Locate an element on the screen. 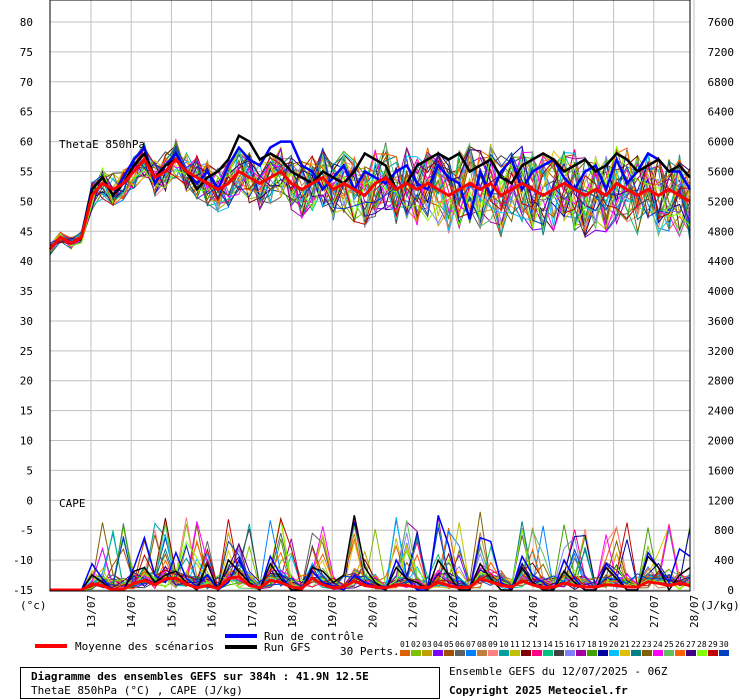 The image size is (740, 700). theta-control-line is located at coordinates (370, 195).